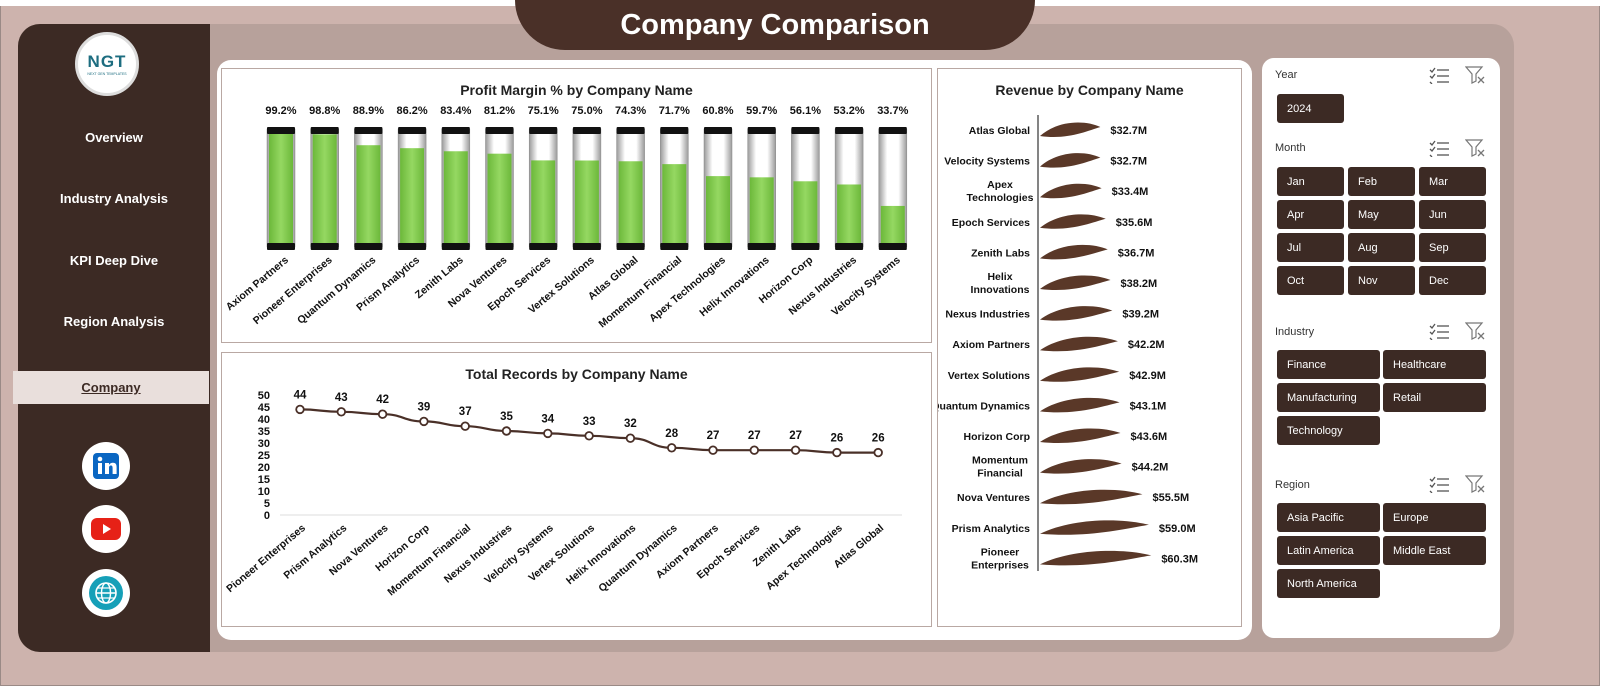  I want to click on y-tick-label: 40, so click(264, 420).